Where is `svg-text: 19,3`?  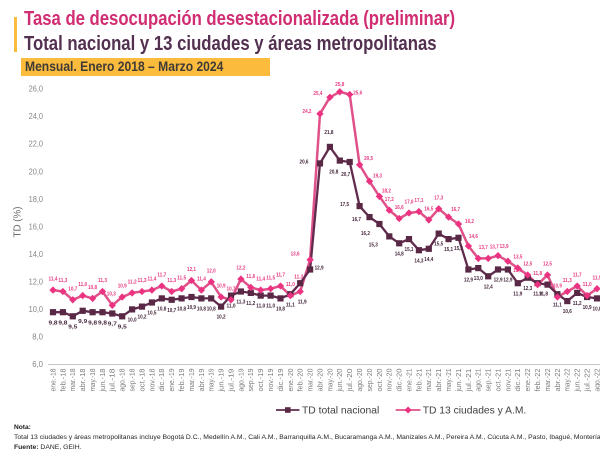
svg-text: 19,3 is located at coordinates (377, 176).